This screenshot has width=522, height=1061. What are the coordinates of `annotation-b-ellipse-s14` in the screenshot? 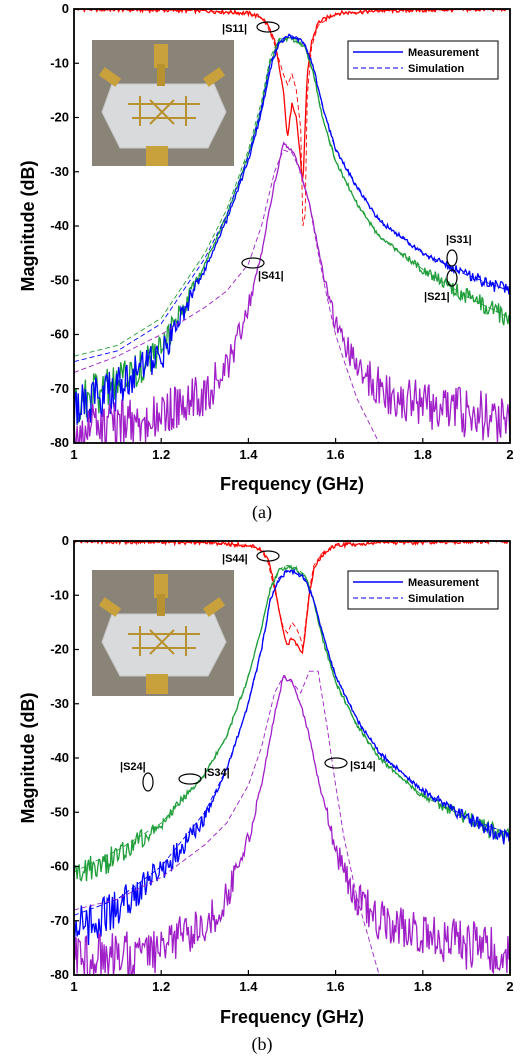 It's located at (336, 763).